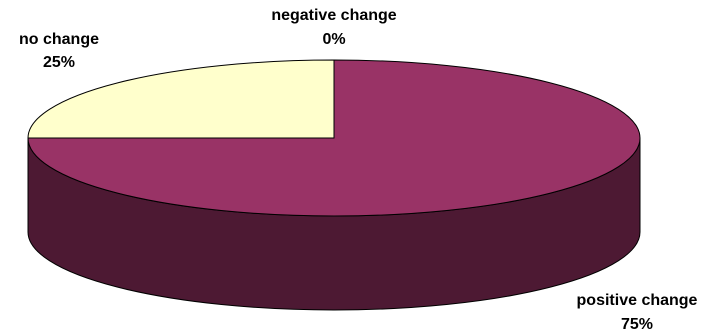 The image size is (715, 333). Describe the element at coordinates (181, 99) in the screenshot. I see `pie-slice-no-change` at that location.